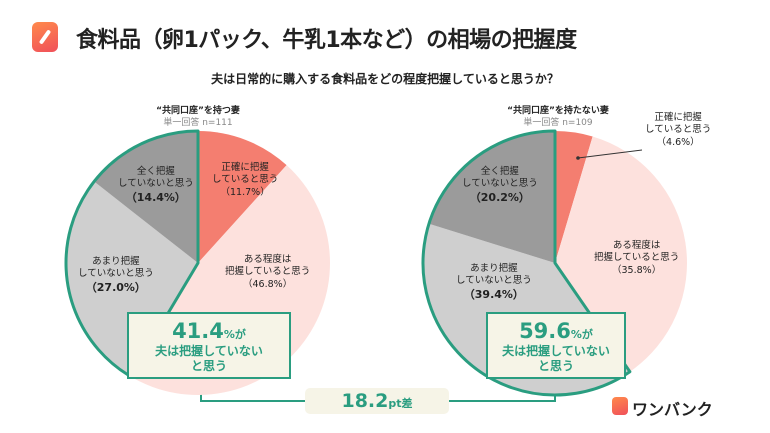  What do you see at coordinates (245, 180) in the screenshot?
I see `left-label-accurate: 正確に把握 していると思う （11.7%）` at bounding box center [245, 180].